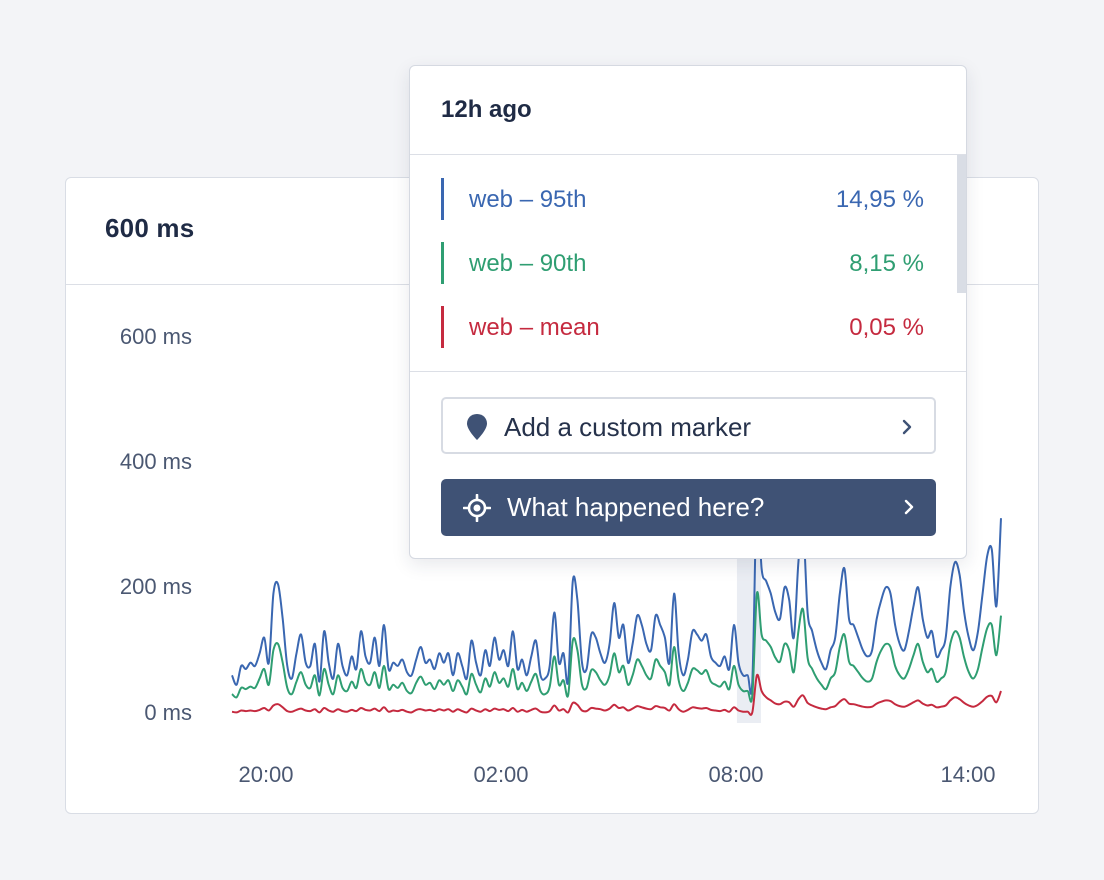 This screenshot has width=1104, height=880. Describe the element at coordinates (616, 694) in the screenshot. I see `series-line-web-mean` at that location.